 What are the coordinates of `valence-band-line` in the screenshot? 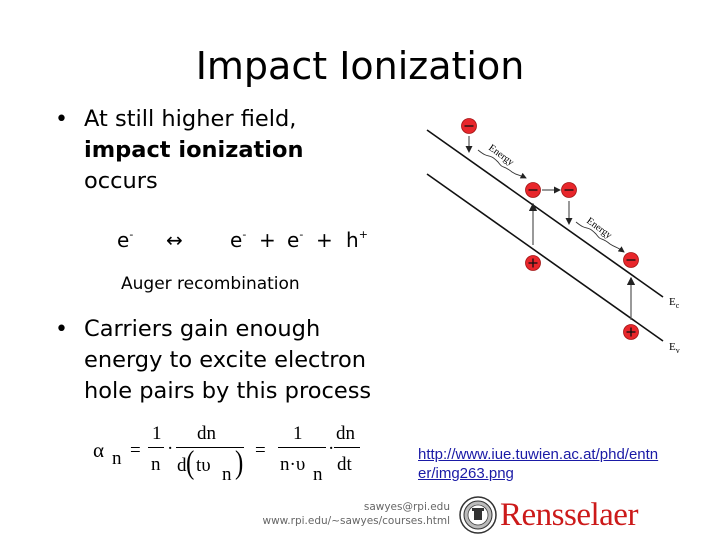 It's located at (545, 257).